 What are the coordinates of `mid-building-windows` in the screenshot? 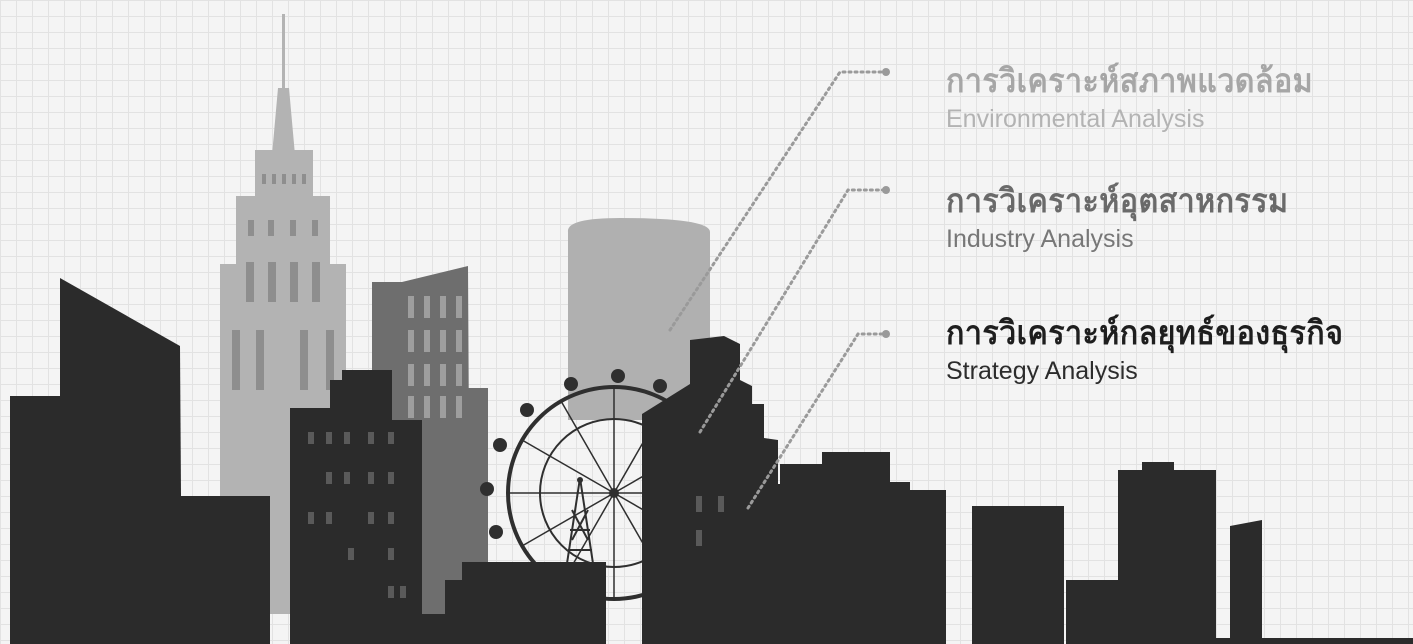 It's located at (435, 357).